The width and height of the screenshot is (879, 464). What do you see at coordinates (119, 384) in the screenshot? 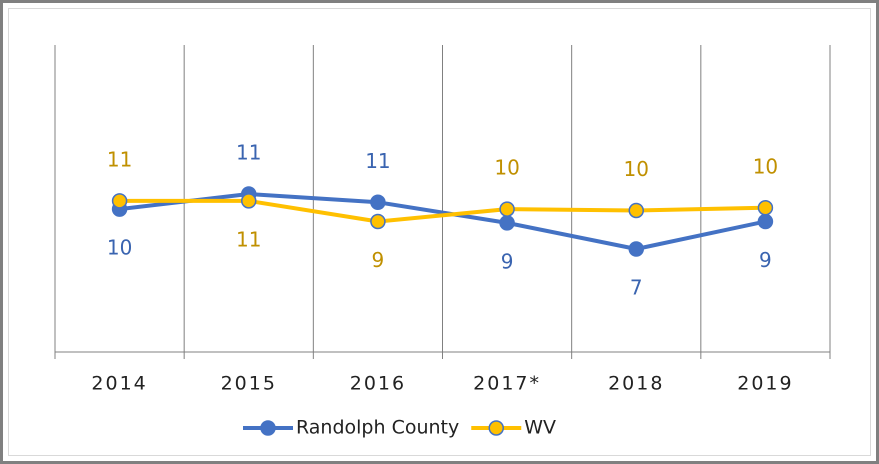
I see `x-tick-label: 2014` at bounding box center [119, 384].